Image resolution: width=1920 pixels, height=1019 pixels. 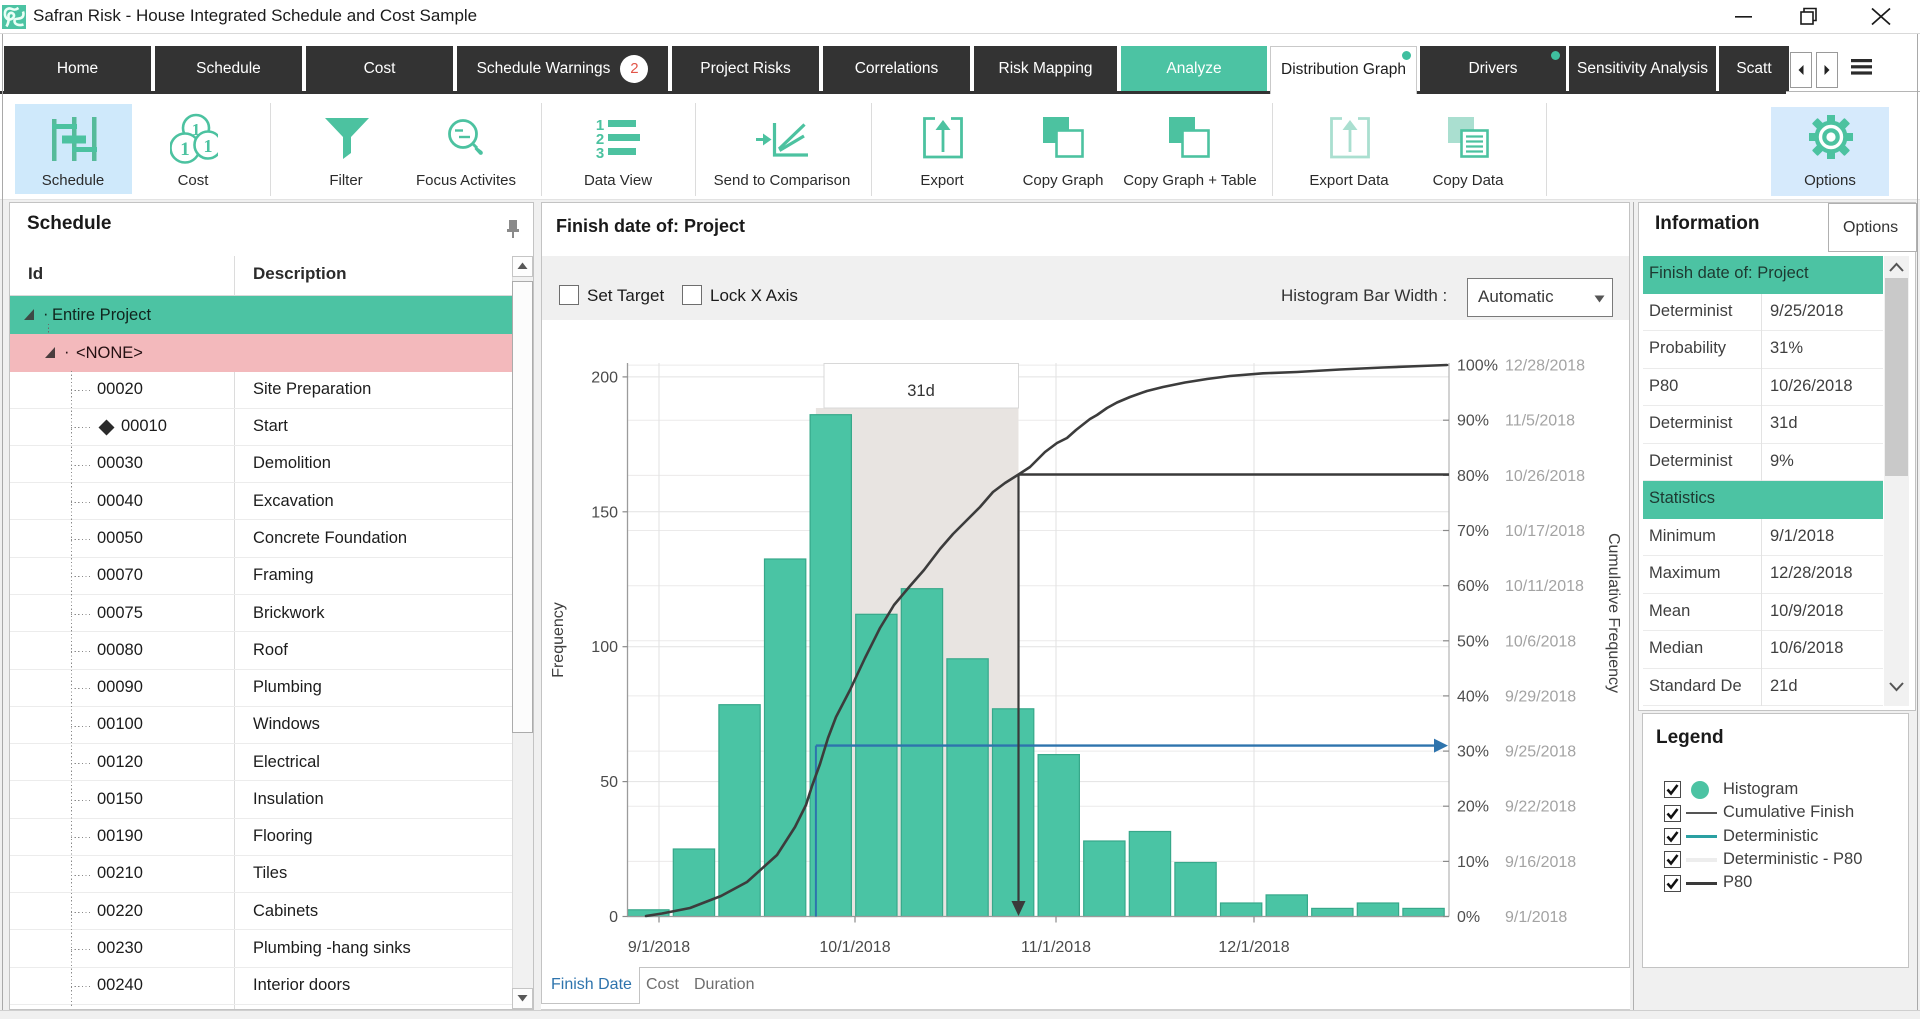 What do you see at coordinates (1540, 752) in the screenshot?
I see `svg-text: 9/25/2018` at bounding box center [1540, 752].